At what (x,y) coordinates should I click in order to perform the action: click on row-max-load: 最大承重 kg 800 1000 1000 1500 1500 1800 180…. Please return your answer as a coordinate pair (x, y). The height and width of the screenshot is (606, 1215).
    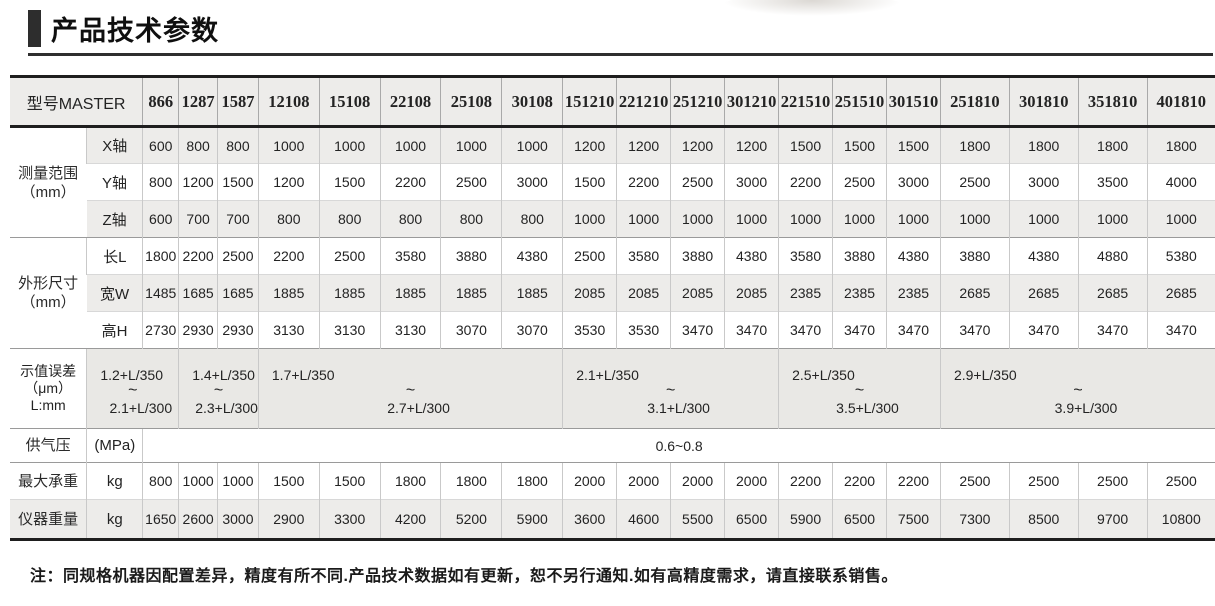
    Looking at the image, I should click on (612, 481).